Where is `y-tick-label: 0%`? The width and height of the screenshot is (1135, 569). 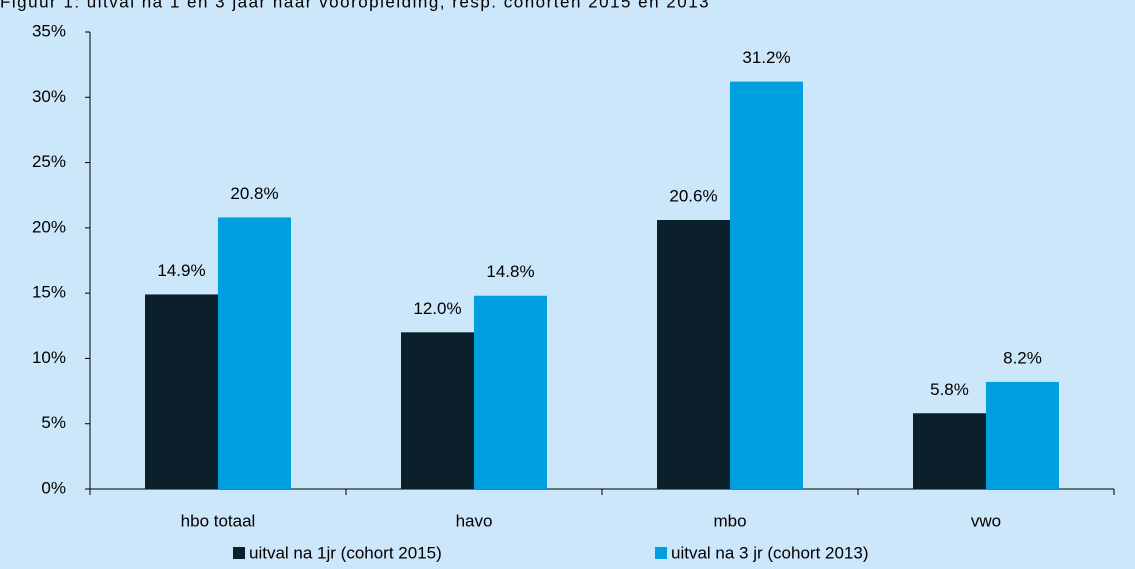 y-tick-label: 0% is located at coordinates (53, 487).